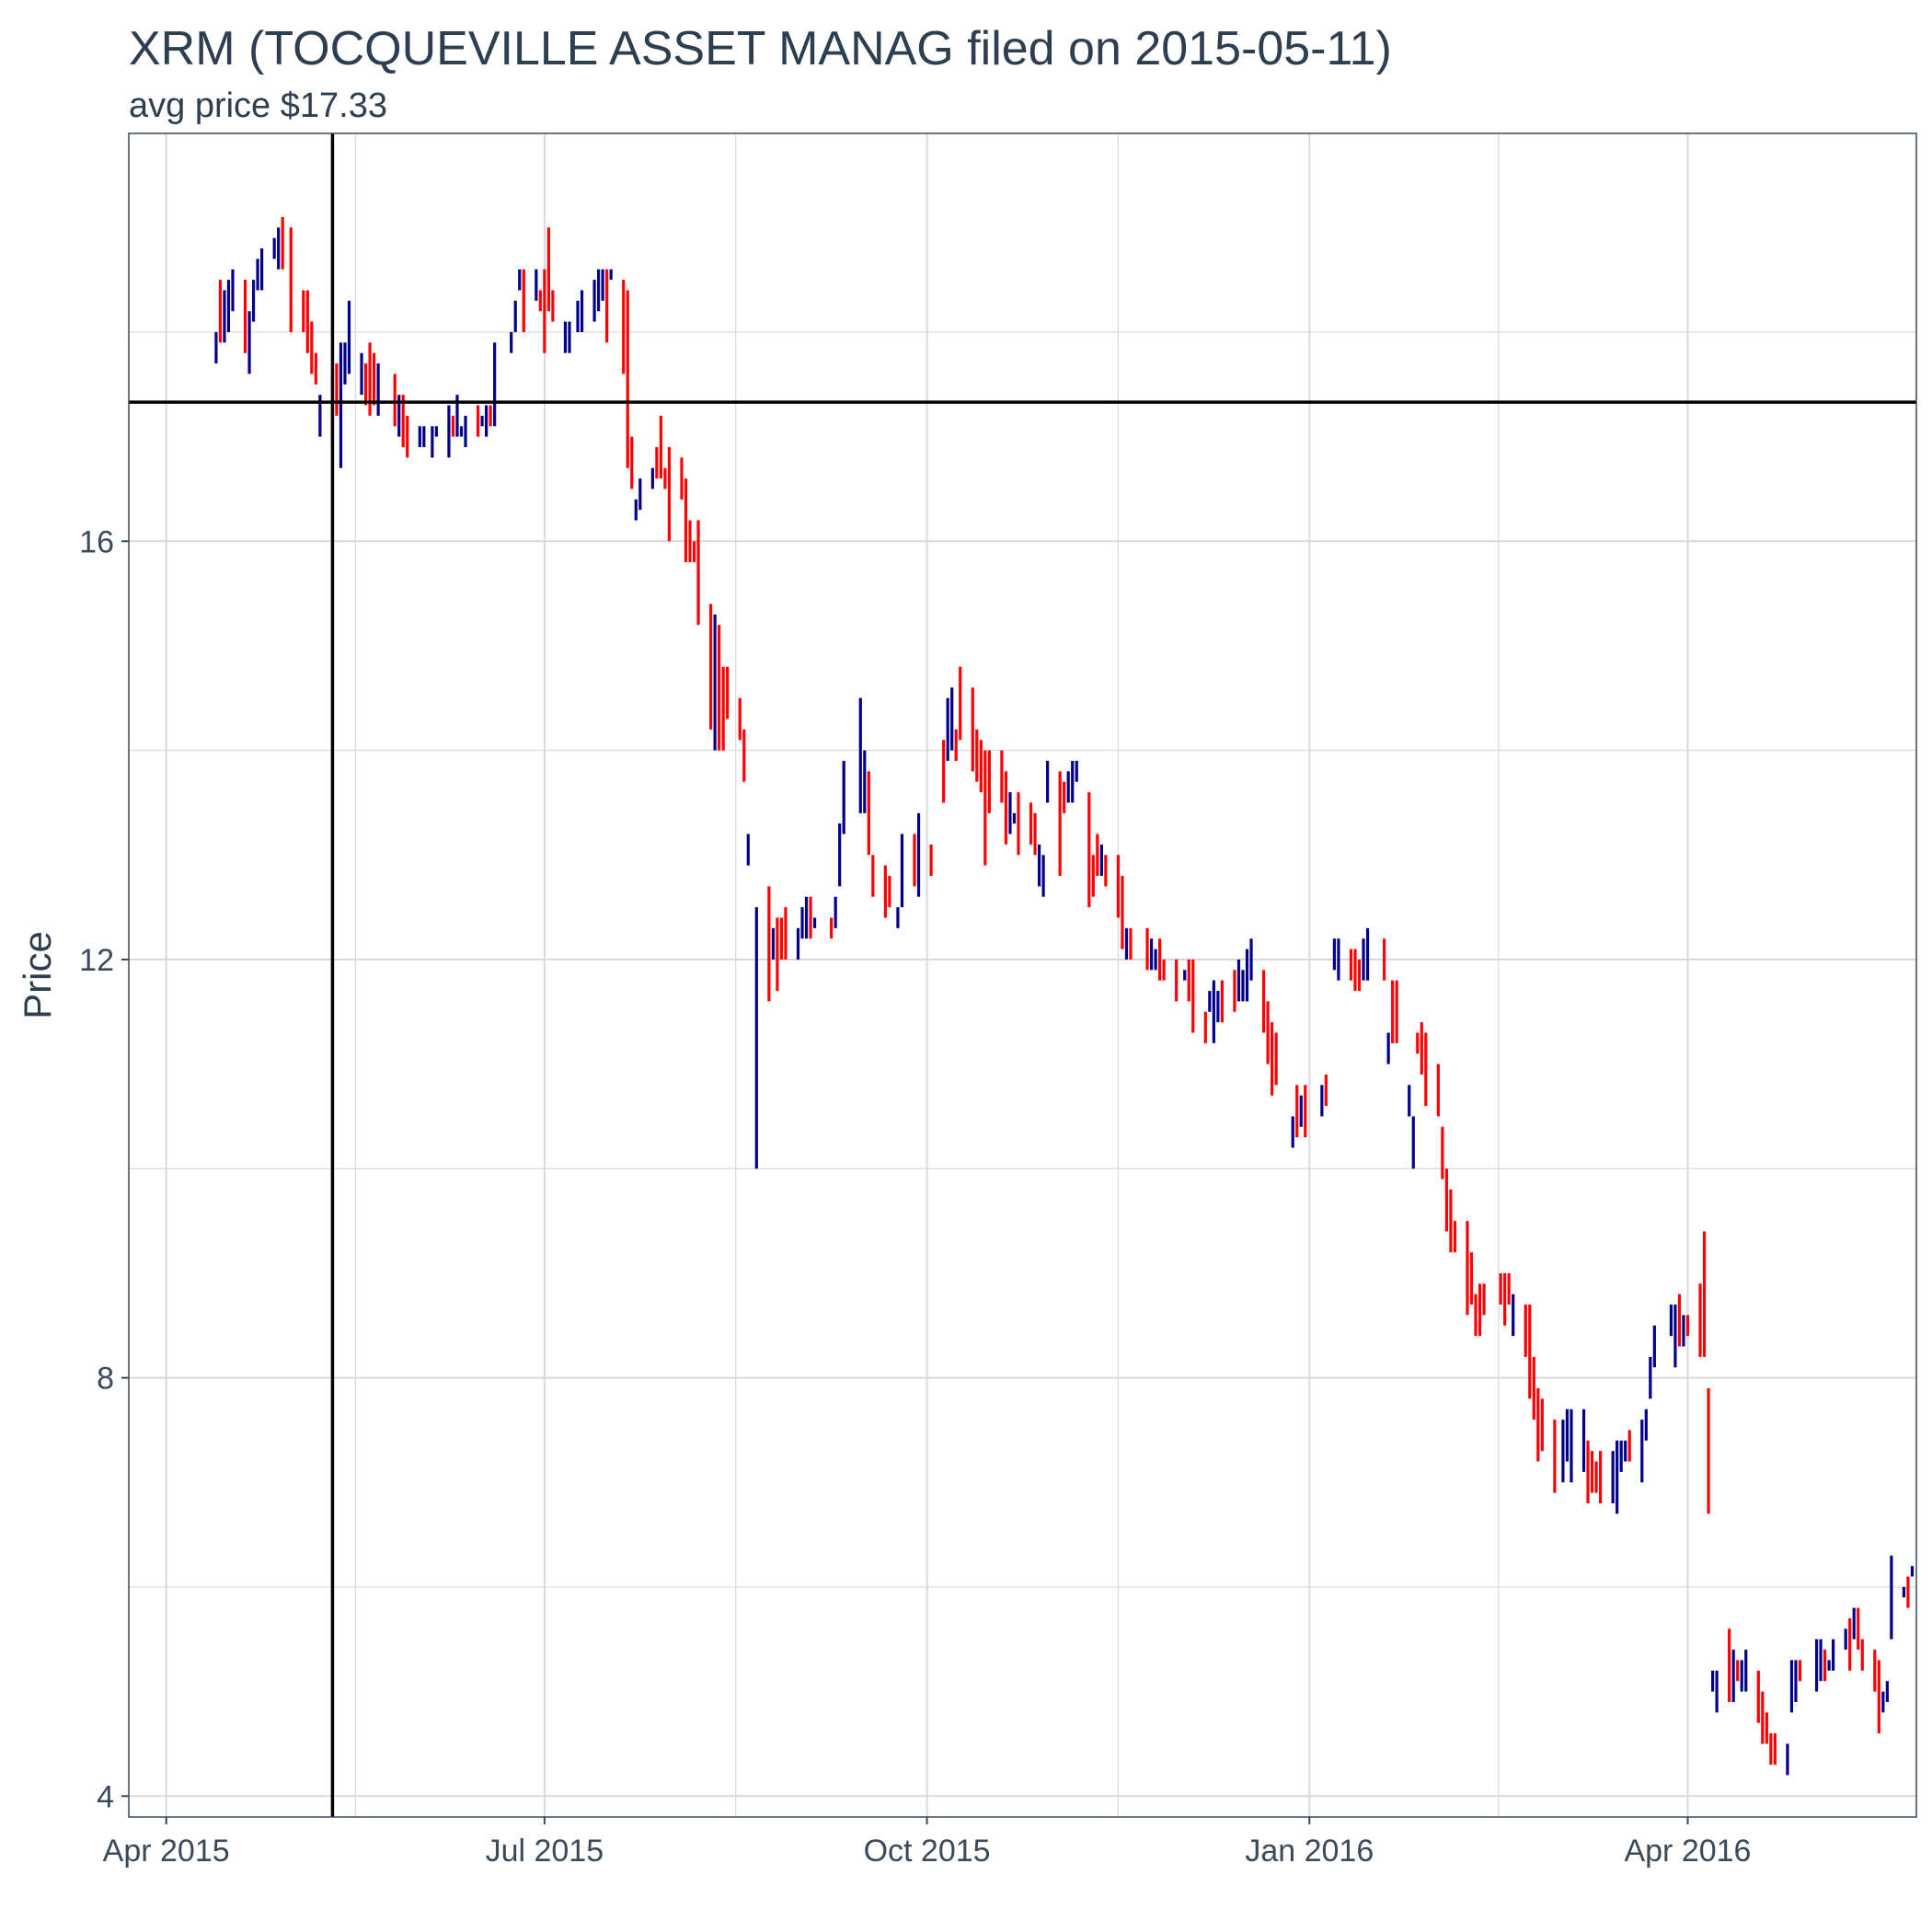 This screenshot has height=1932, width=1932. What do you see at coordinates (927, 1851) in the screenshot?
I see `x-tick-label: Oct 2015` at bounding box center [927, 1851].